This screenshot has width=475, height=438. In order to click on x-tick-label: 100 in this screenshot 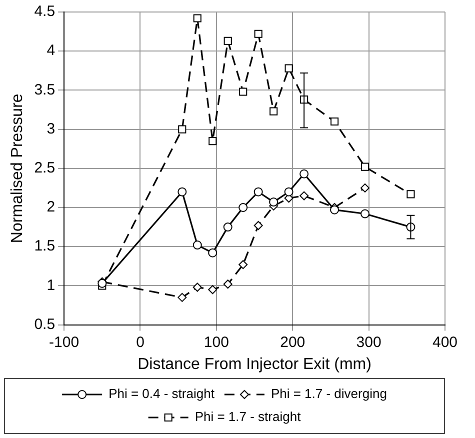, I will do `click(216, 342)`.